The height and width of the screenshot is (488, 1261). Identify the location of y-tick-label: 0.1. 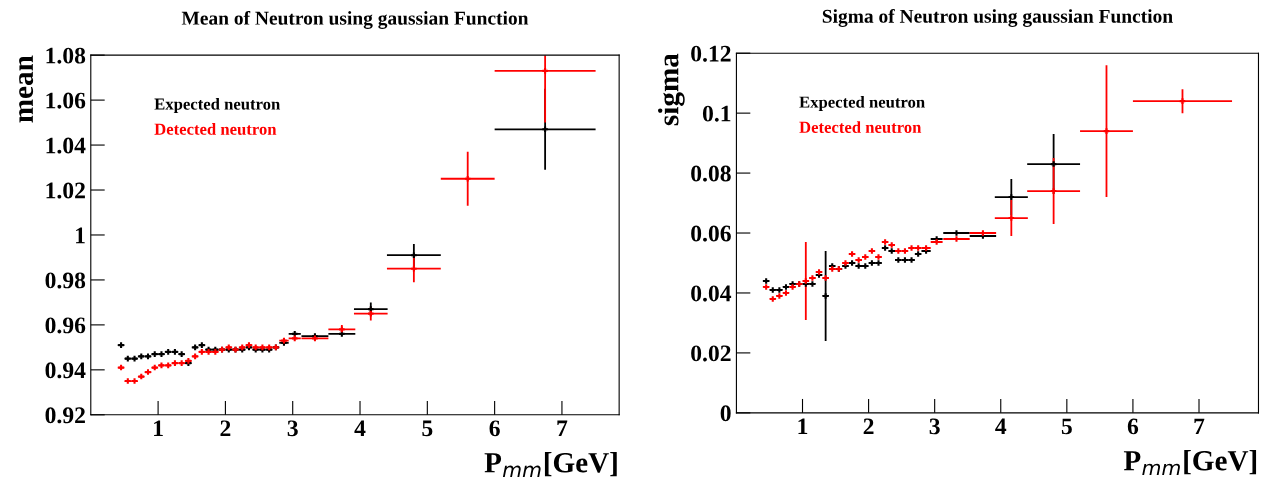
(716, 113).